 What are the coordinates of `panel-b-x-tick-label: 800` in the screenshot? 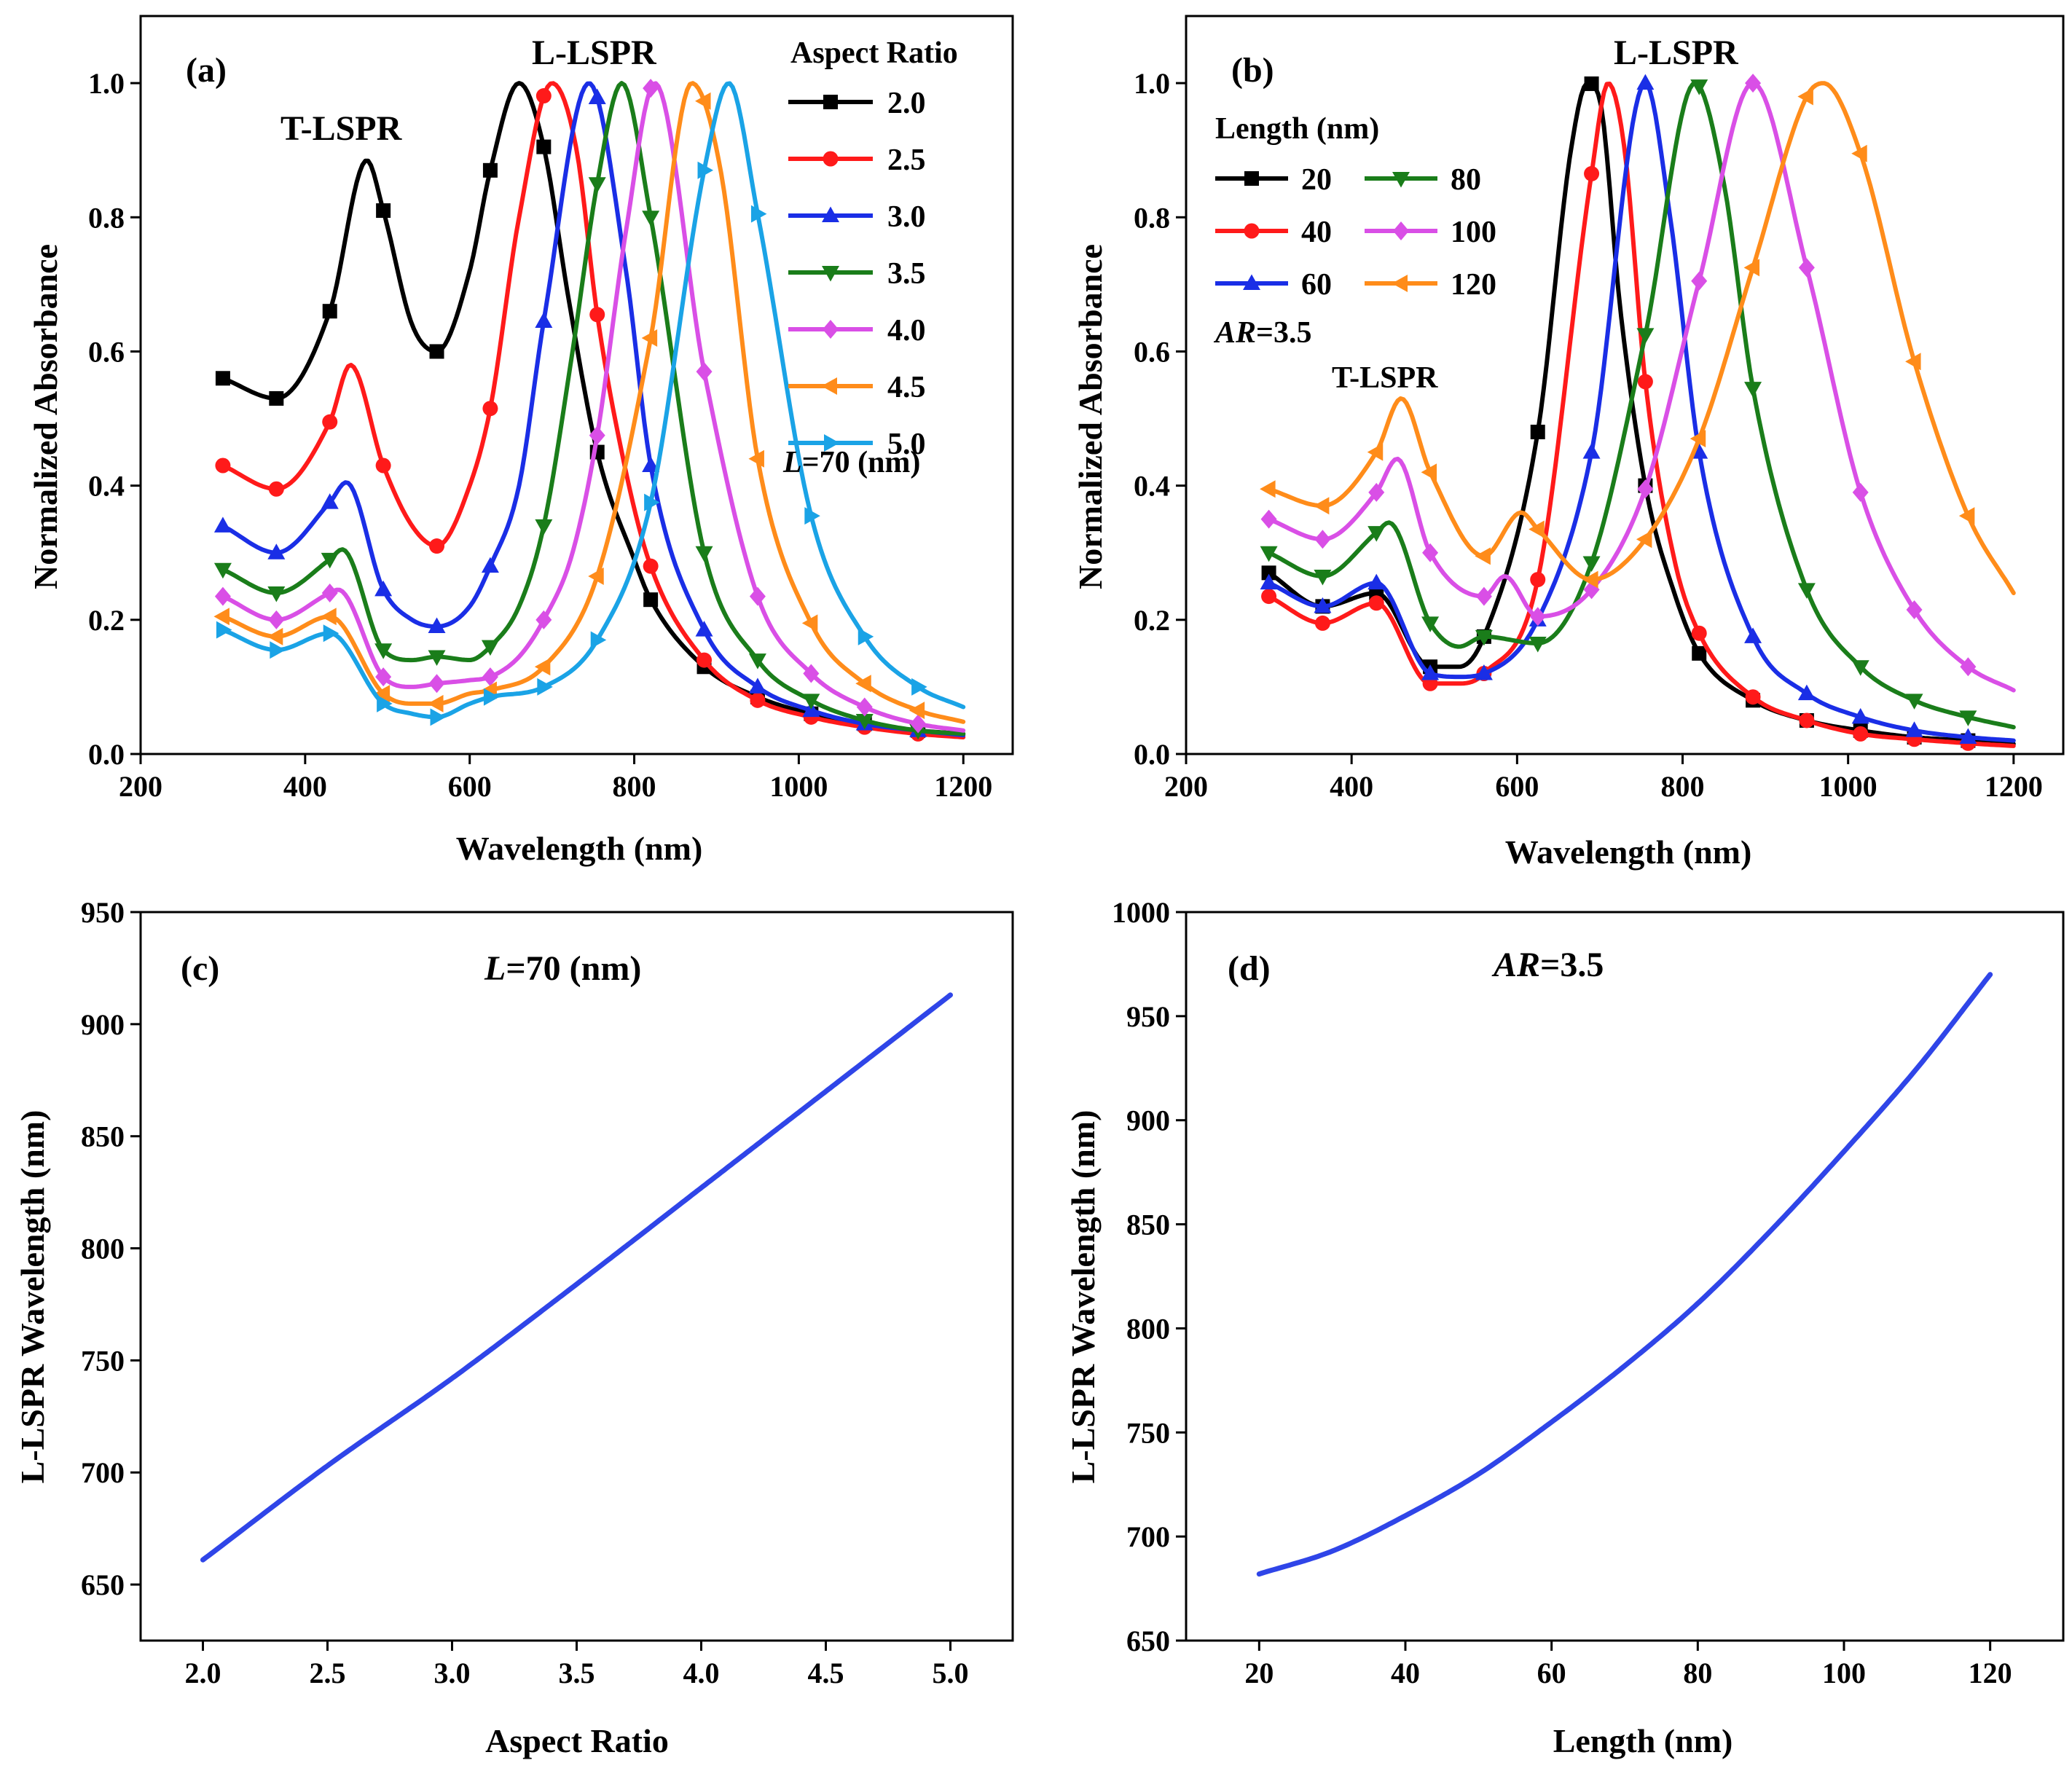 It's located at (1683, 786).